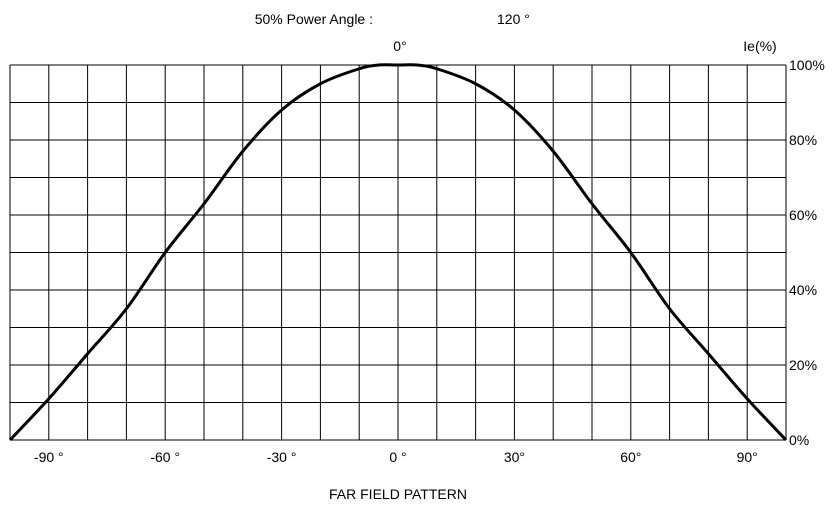 The image size is (836, 512). I want to click on y-tick-label: 60%, so click(803, 215).